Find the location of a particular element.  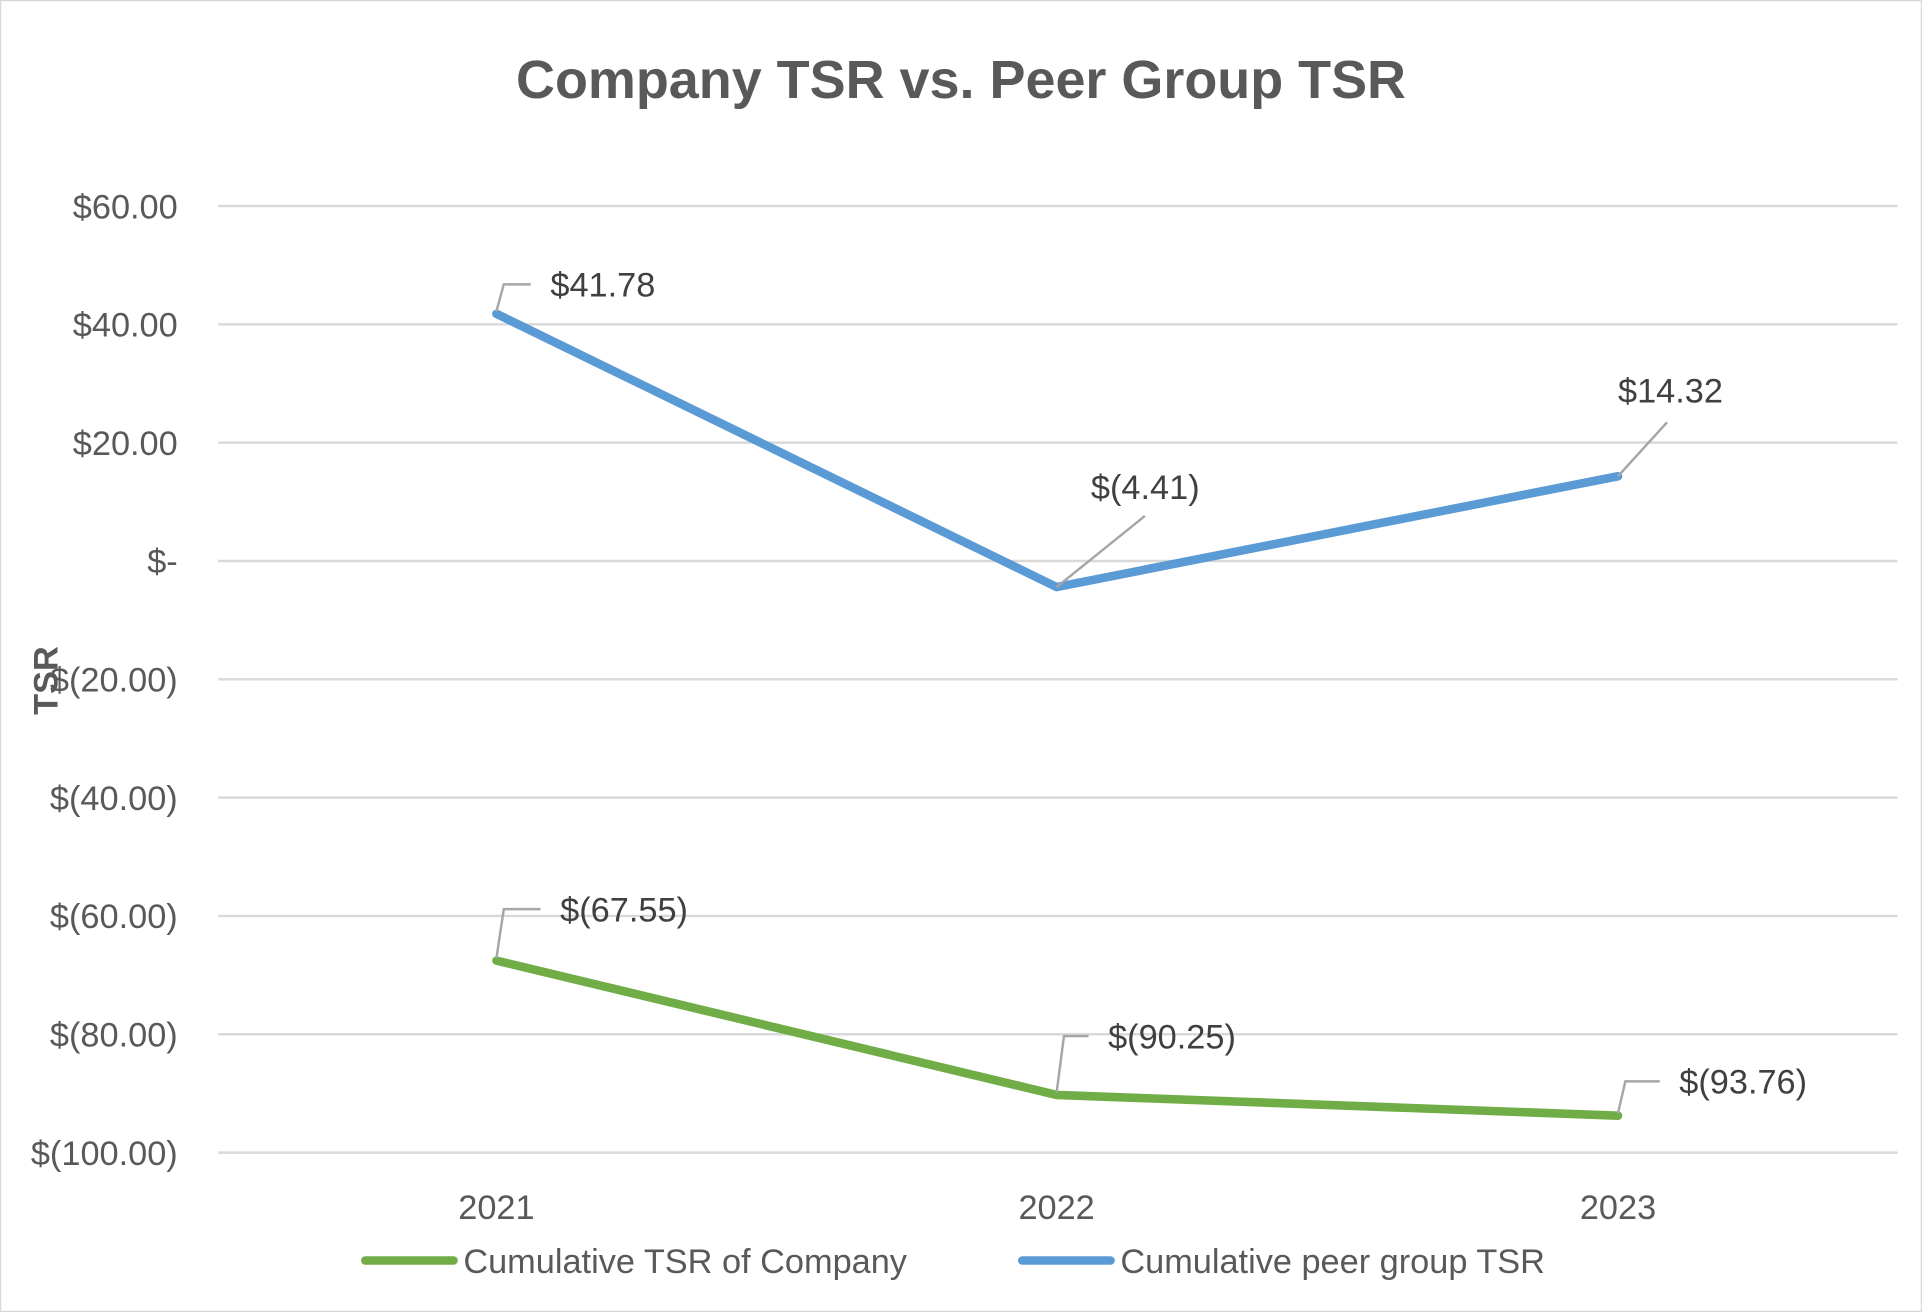

y-axis-label: TSR is located at coordinates (47, 680).